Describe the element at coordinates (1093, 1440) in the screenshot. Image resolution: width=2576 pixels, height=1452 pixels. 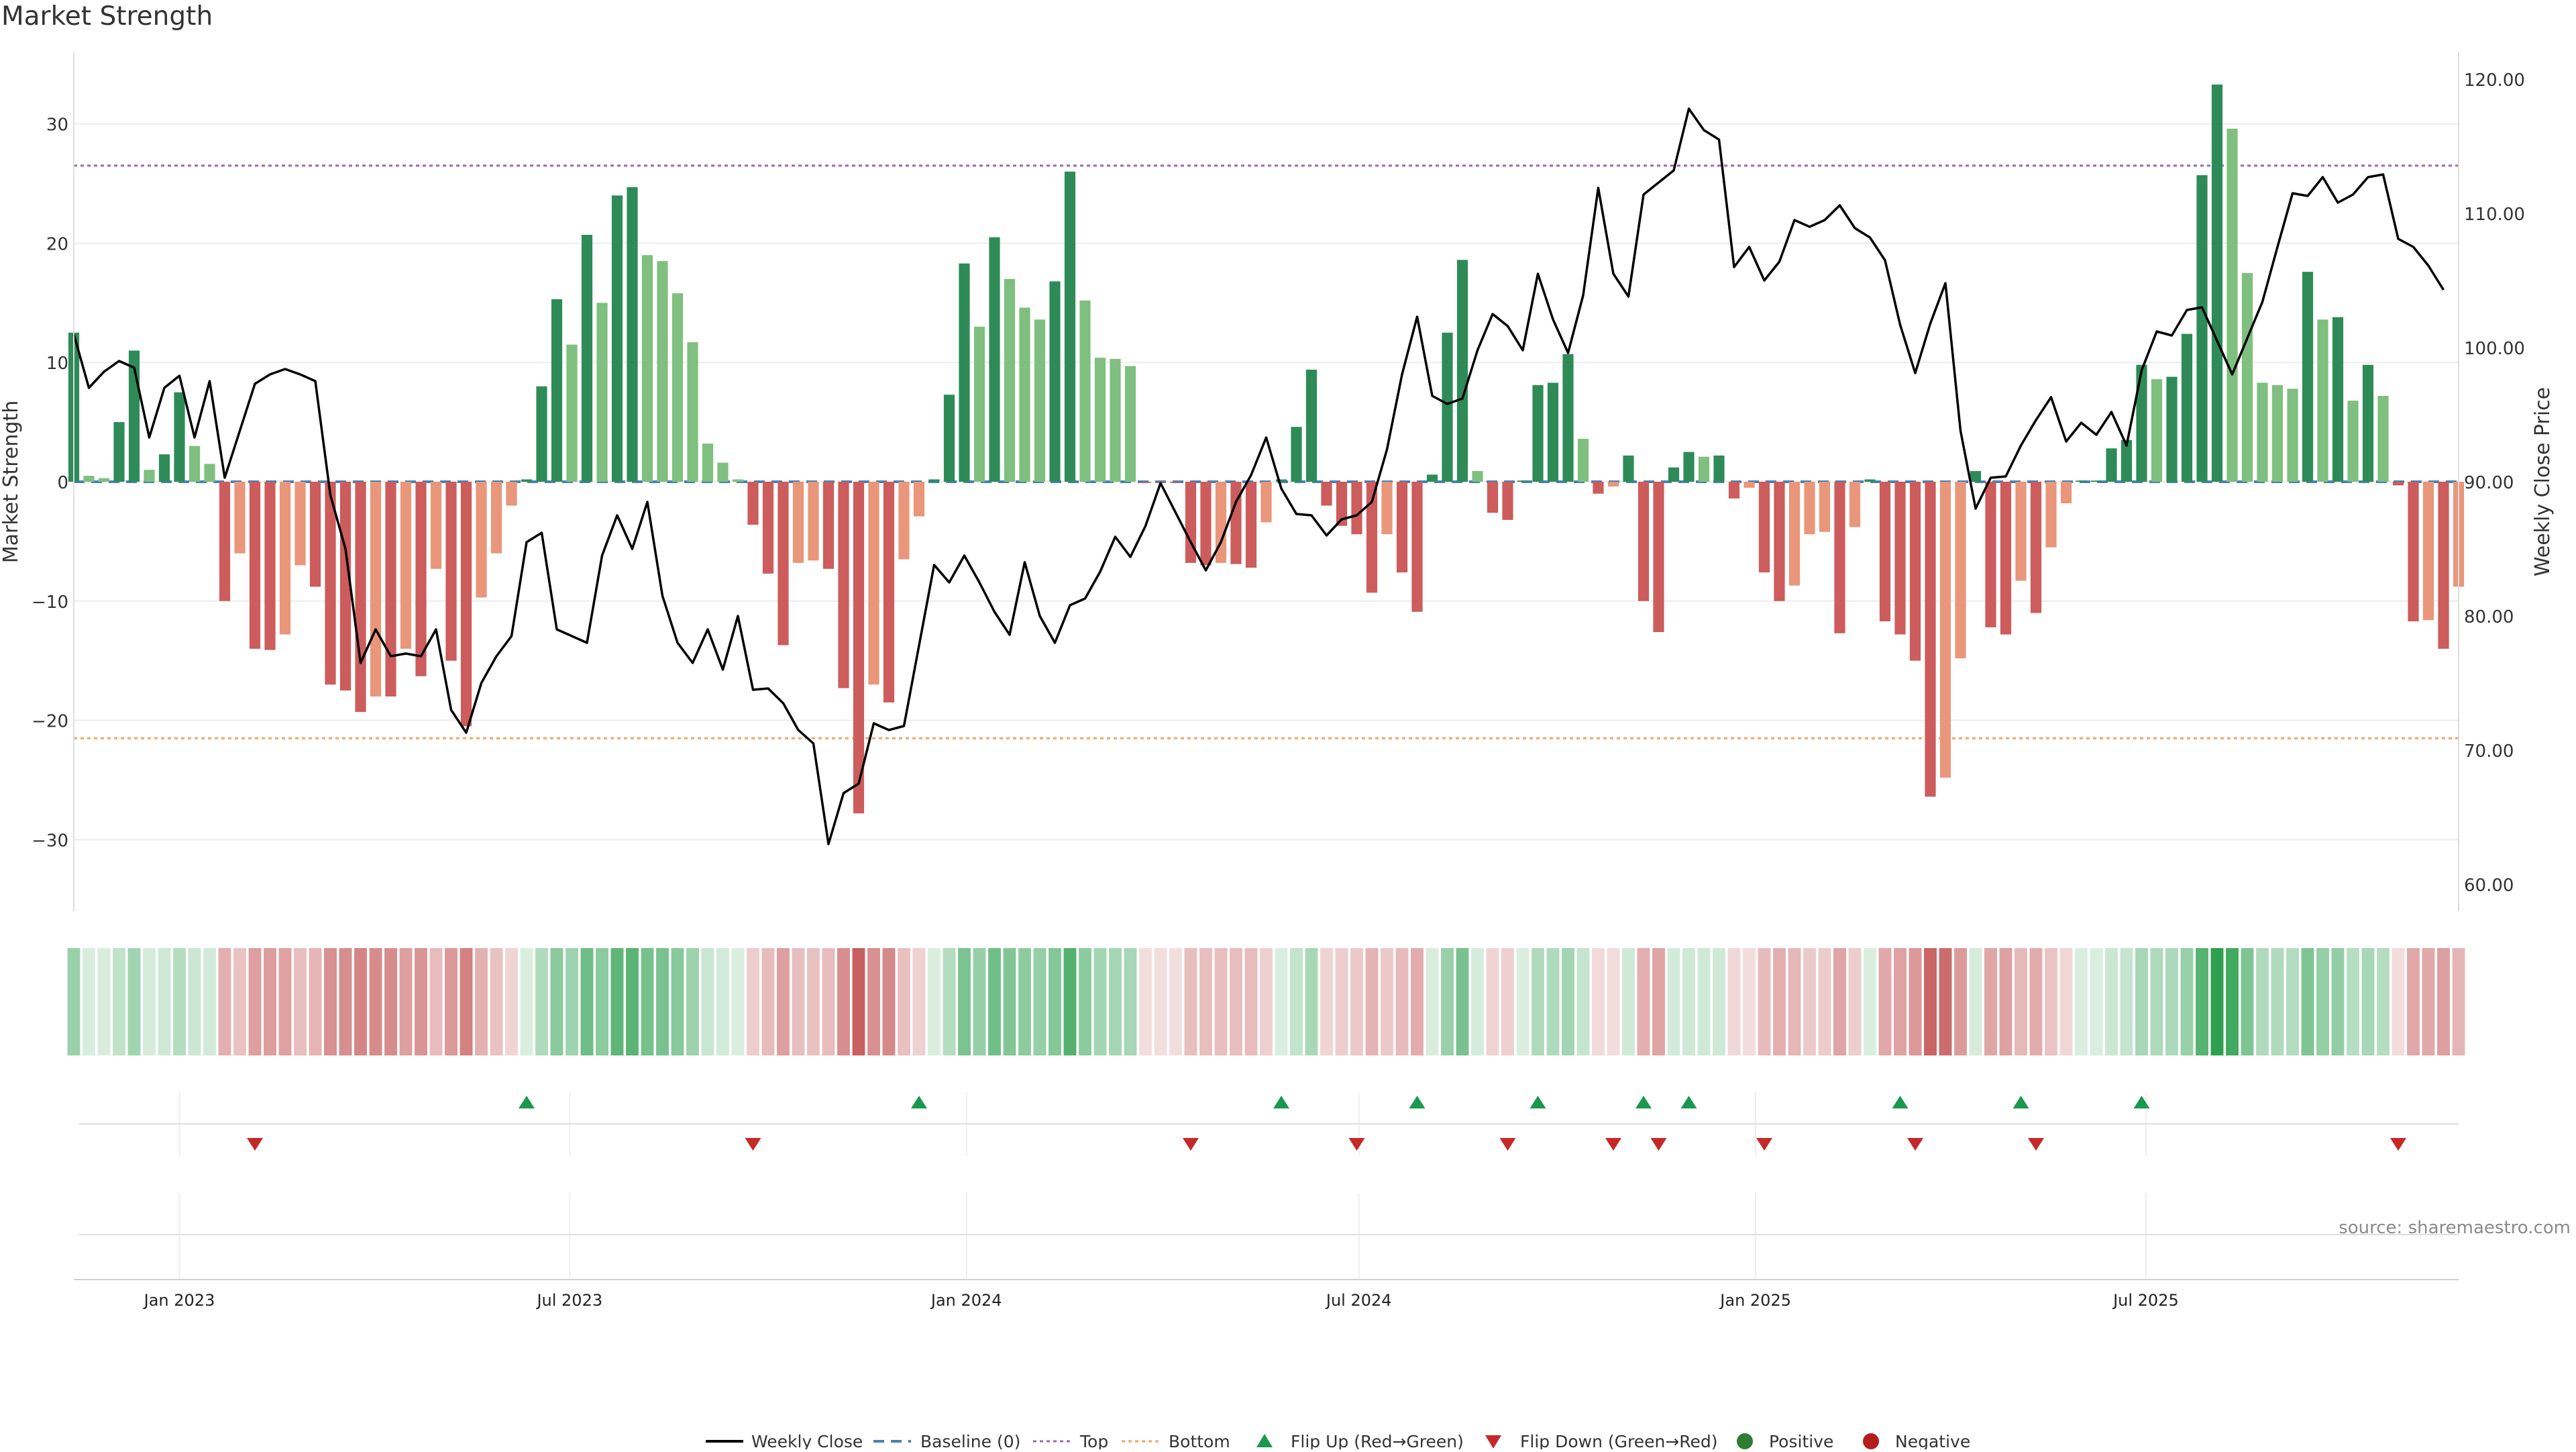
I see `legend-label-top: Top` at that location.